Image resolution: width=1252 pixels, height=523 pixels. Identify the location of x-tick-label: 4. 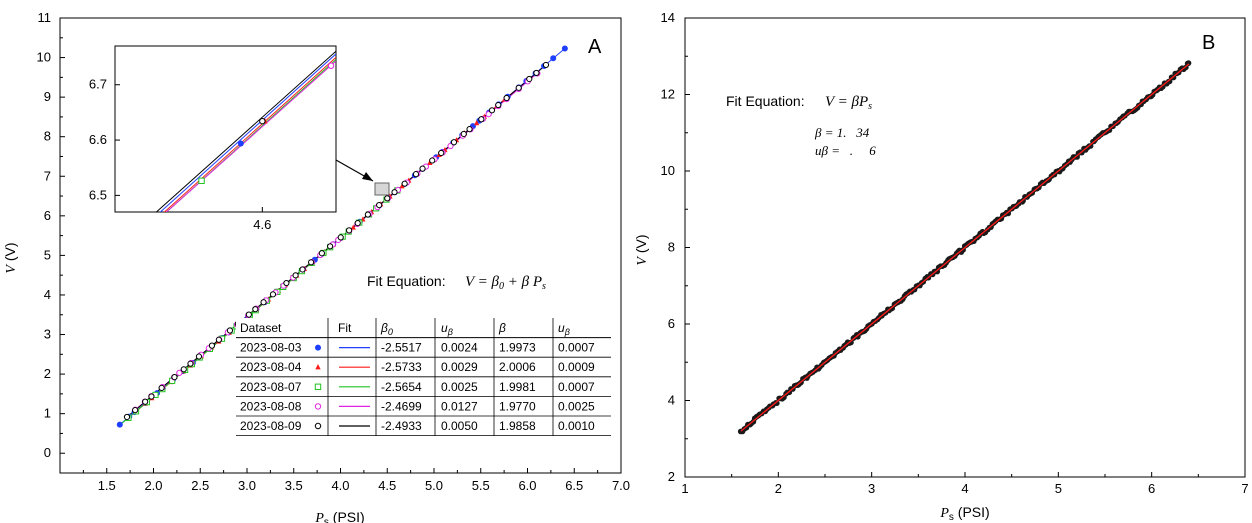
(964, 488).